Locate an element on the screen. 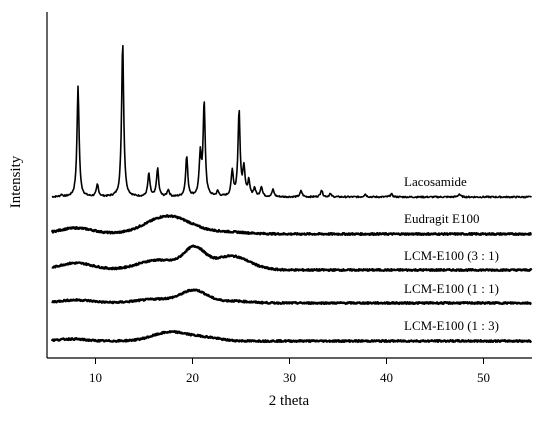  x-tick-label: 30 is located at coordinates (289, 377).